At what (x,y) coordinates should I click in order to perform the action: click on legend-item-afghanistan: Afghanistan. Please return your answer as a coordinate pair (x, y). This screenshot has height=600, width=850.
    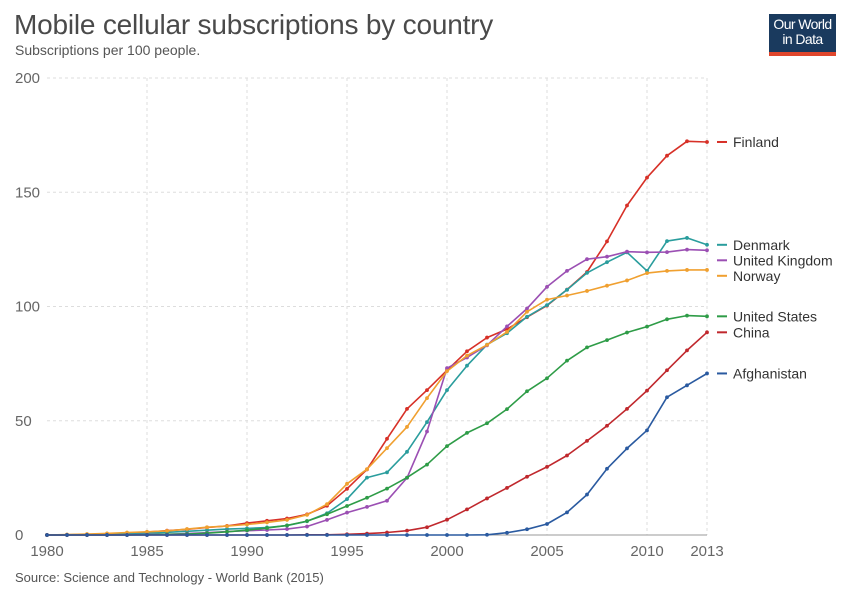
    Looking at the image, I should click on (762, 373).